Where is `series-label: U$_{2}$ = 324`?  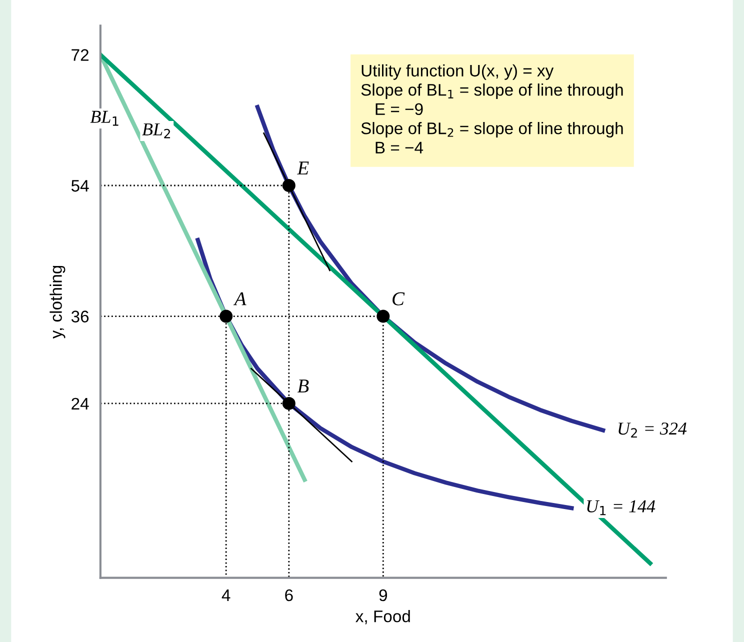 series-label: U$_{2}$ = 324 is located at coordinates (652, 430).